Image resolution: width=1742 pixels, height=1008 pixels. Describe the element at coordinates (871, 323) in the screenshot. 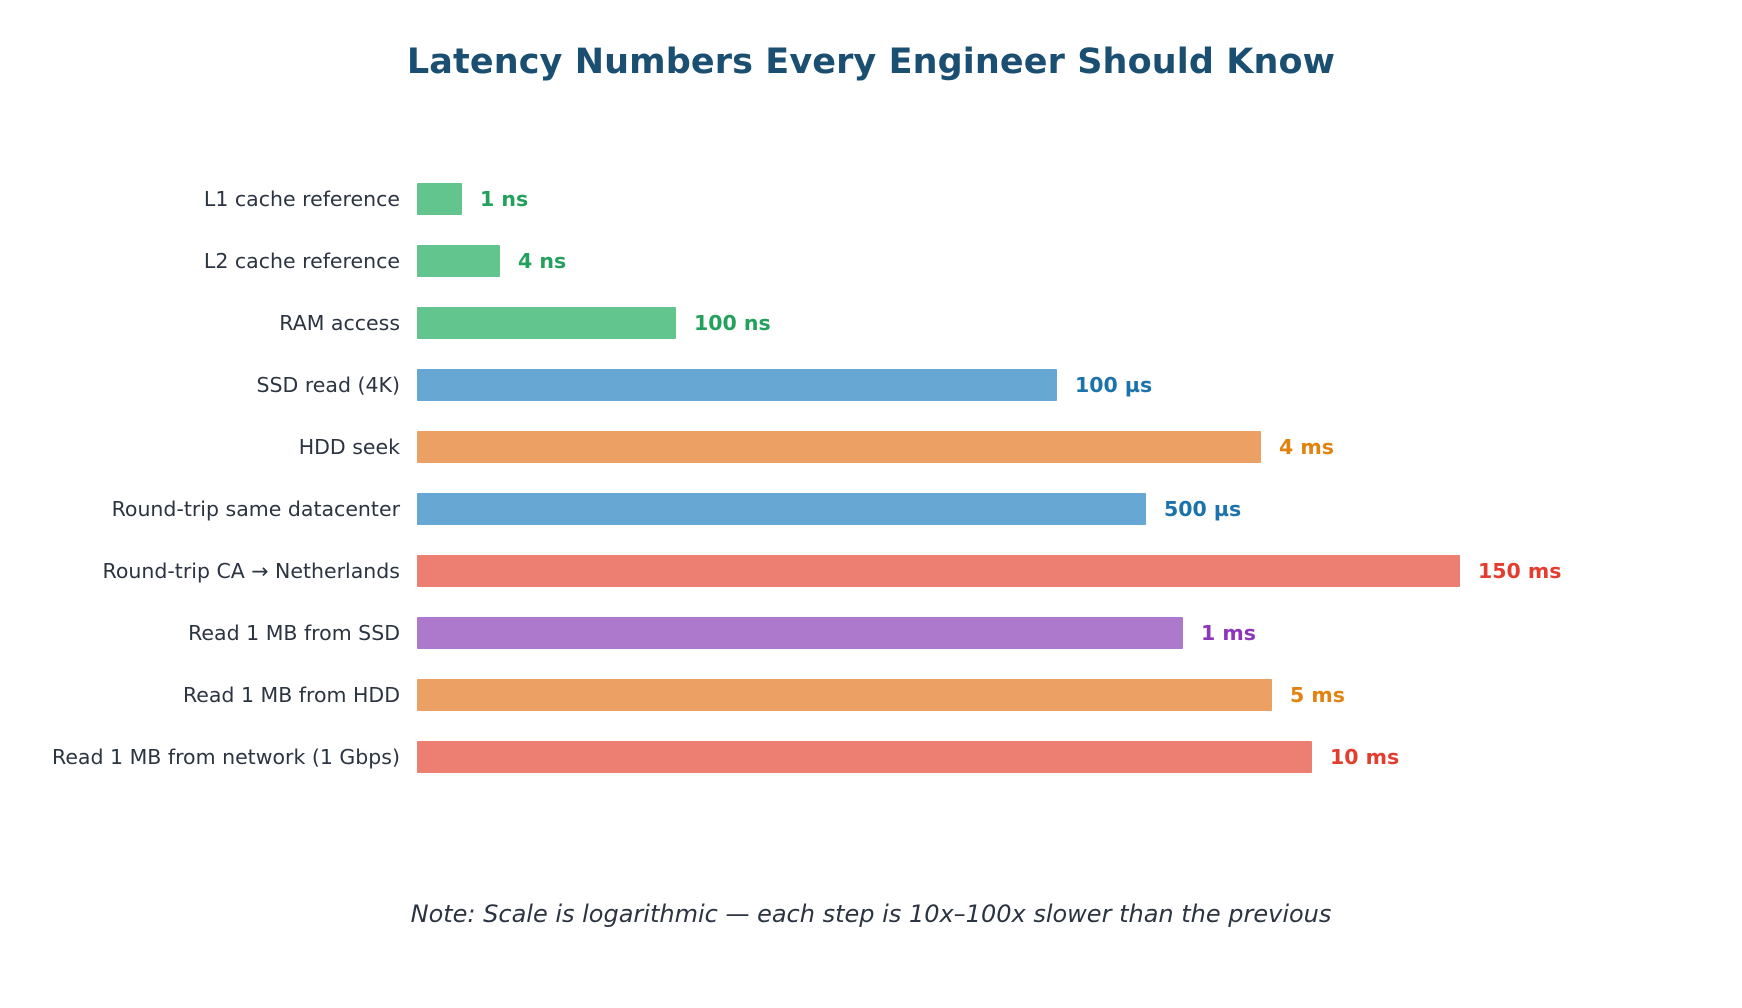

I see `bar-row: RAM access 100 ns` at that location.